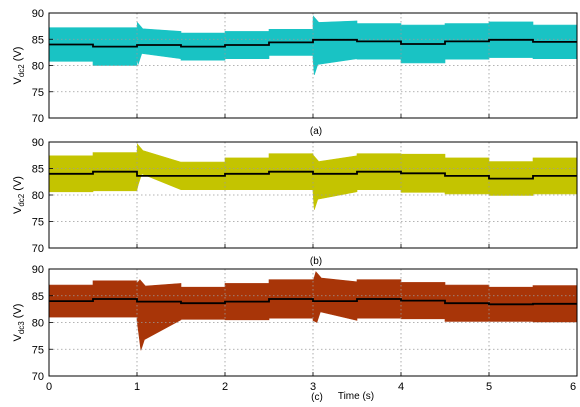 Image resolution: width=580 pixels, height=407 pixels. I want to click on panel-caption: (b), so click(316, 261).